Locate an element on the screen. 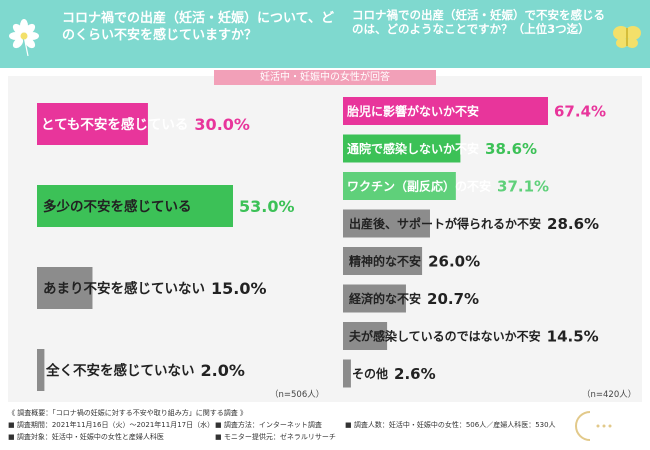 This screenshot has width=650, height=450. bar-label-2-5: 精神的な不安 is located at coordinates (385, 261).